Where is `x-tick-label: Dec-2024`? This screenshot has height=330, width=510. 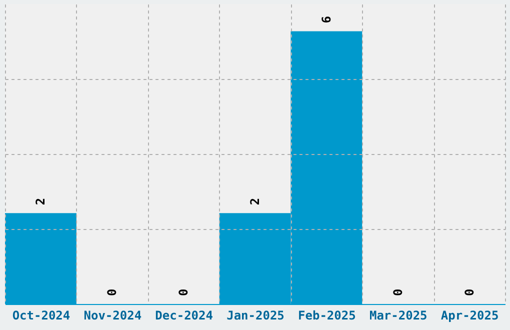
x-tick-label: Dec-2024 is located at coordinates (184, 315).